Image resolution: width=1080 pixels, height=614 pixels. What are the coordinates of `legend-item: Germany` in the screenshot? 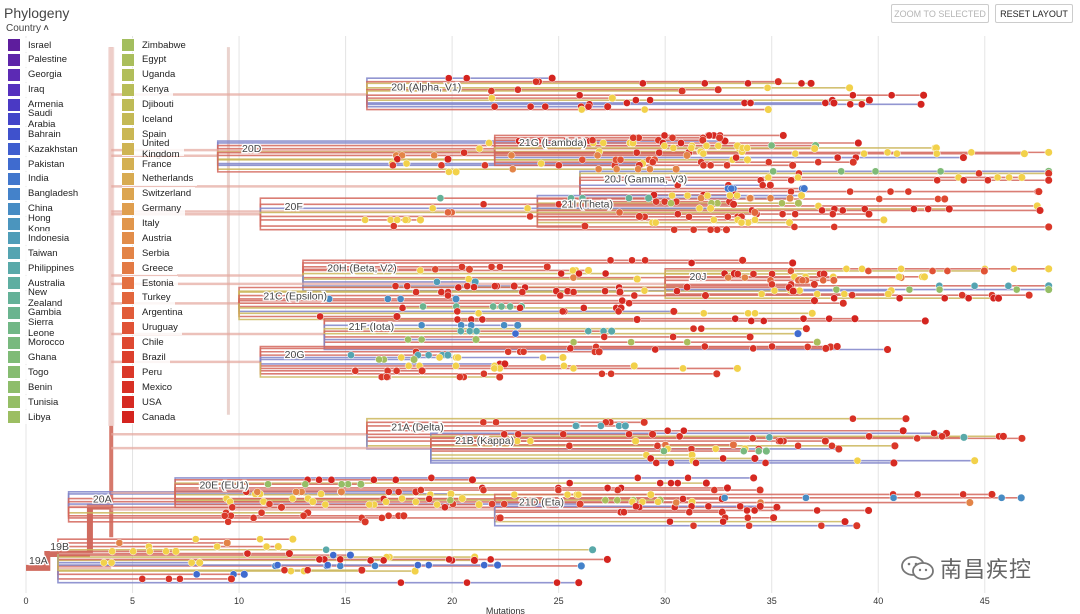 It's located at (154, 208).